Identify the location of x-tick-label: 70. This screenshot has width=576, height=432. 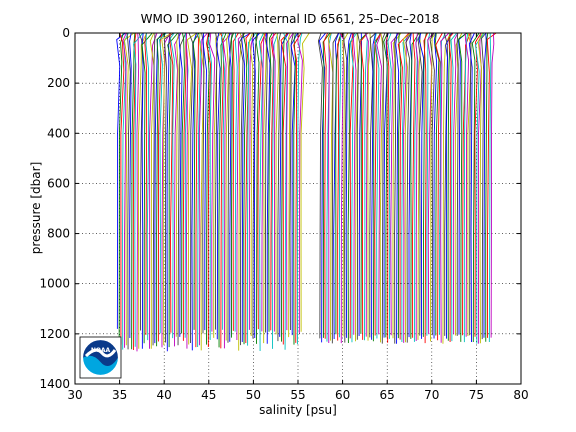
(431, 395).